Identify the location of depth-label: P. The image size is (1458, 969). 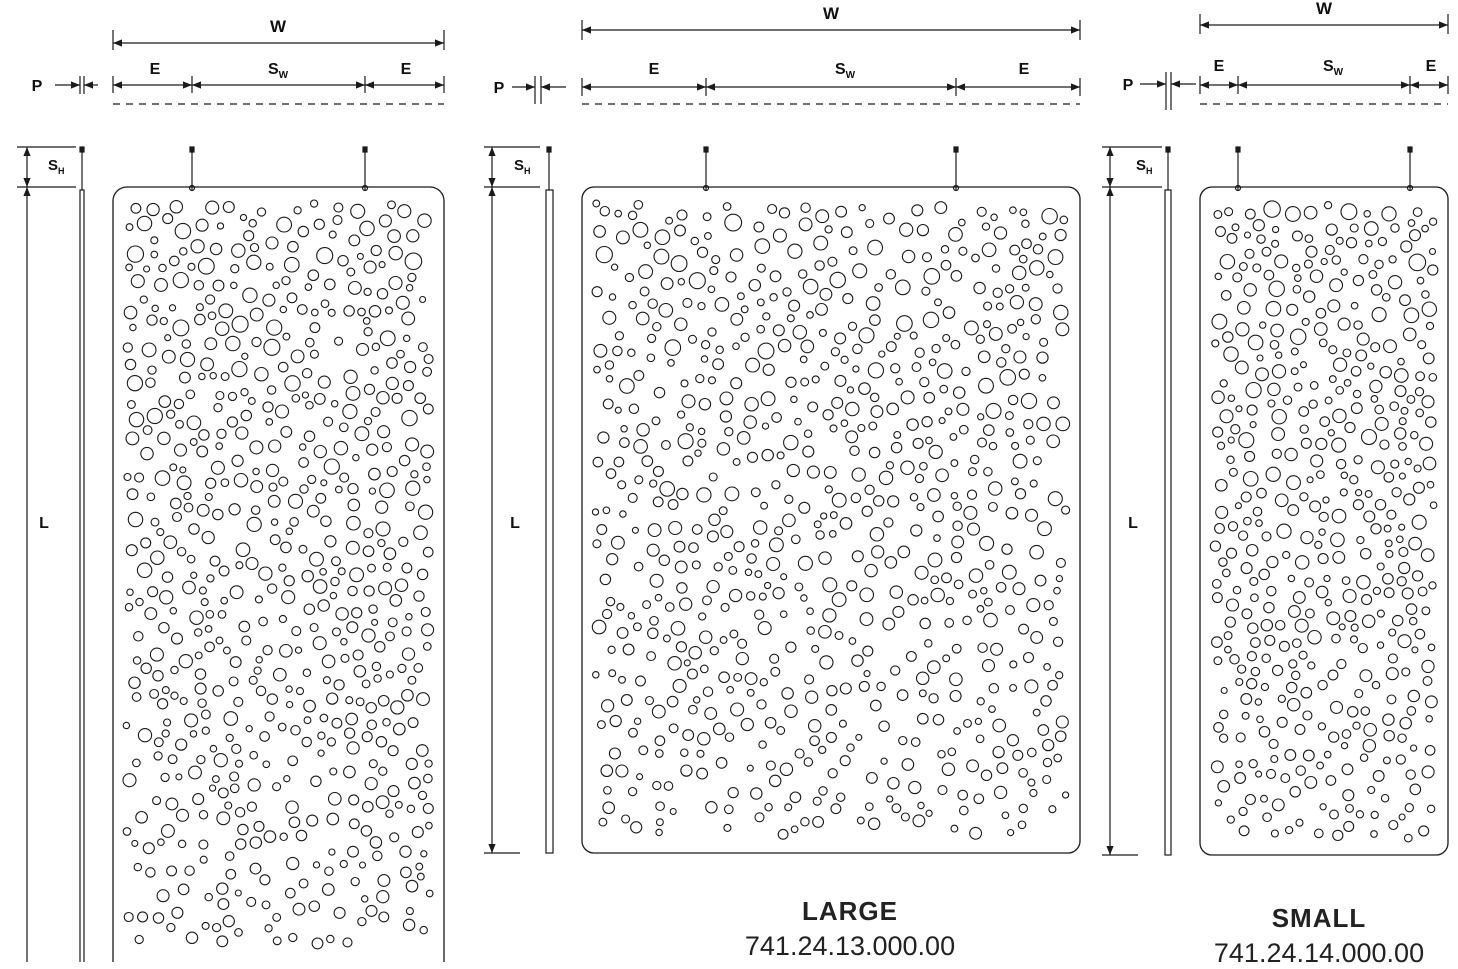
(499, 88).